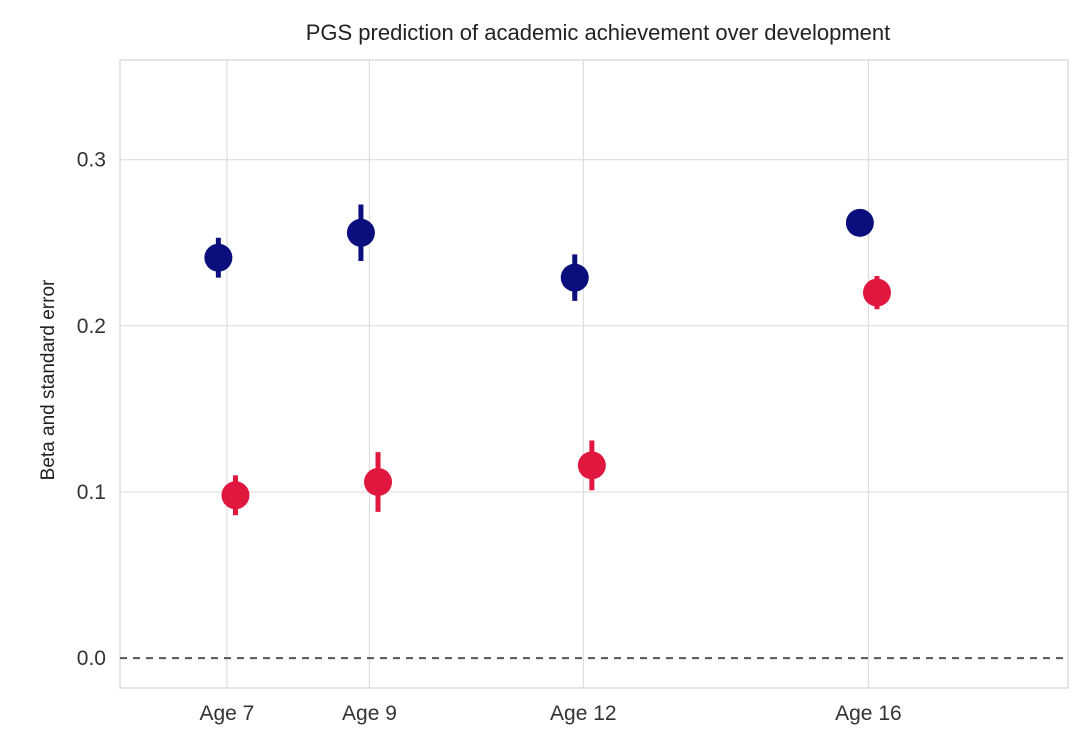 This screenshot has width=1086, height=738. I want to click on x-tick-label: Age 12, so click(583, 713).